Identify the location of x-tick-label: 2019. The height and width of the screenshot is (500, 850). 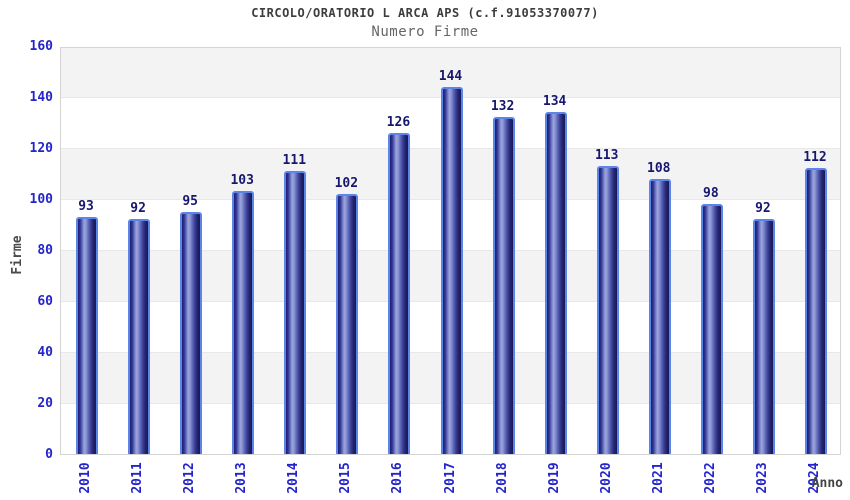
(554, 478).